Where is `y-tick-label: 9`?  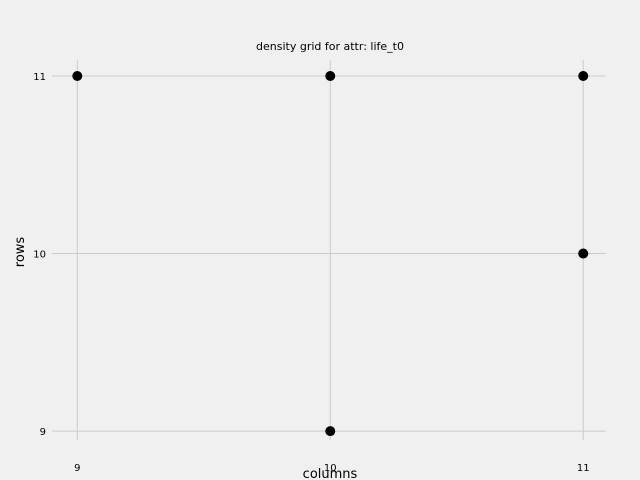
y-tick-label: 9 is located at coordinates (43, 432).